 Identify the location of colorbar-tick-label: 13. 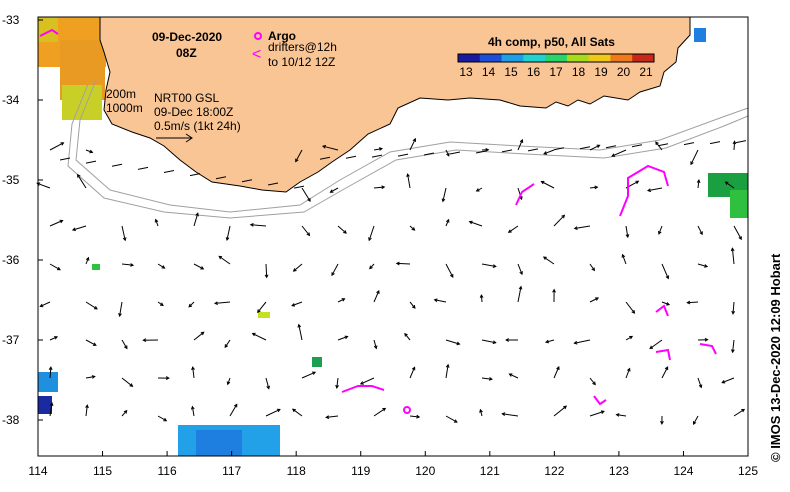
(466, 72).